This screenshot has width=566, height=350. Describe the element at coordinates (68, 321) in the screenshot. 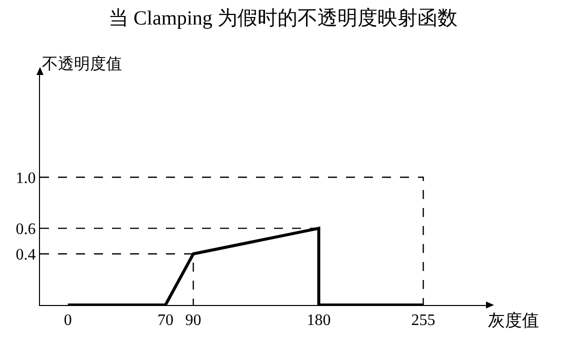

I see `x-tick-label: 0` at that location.